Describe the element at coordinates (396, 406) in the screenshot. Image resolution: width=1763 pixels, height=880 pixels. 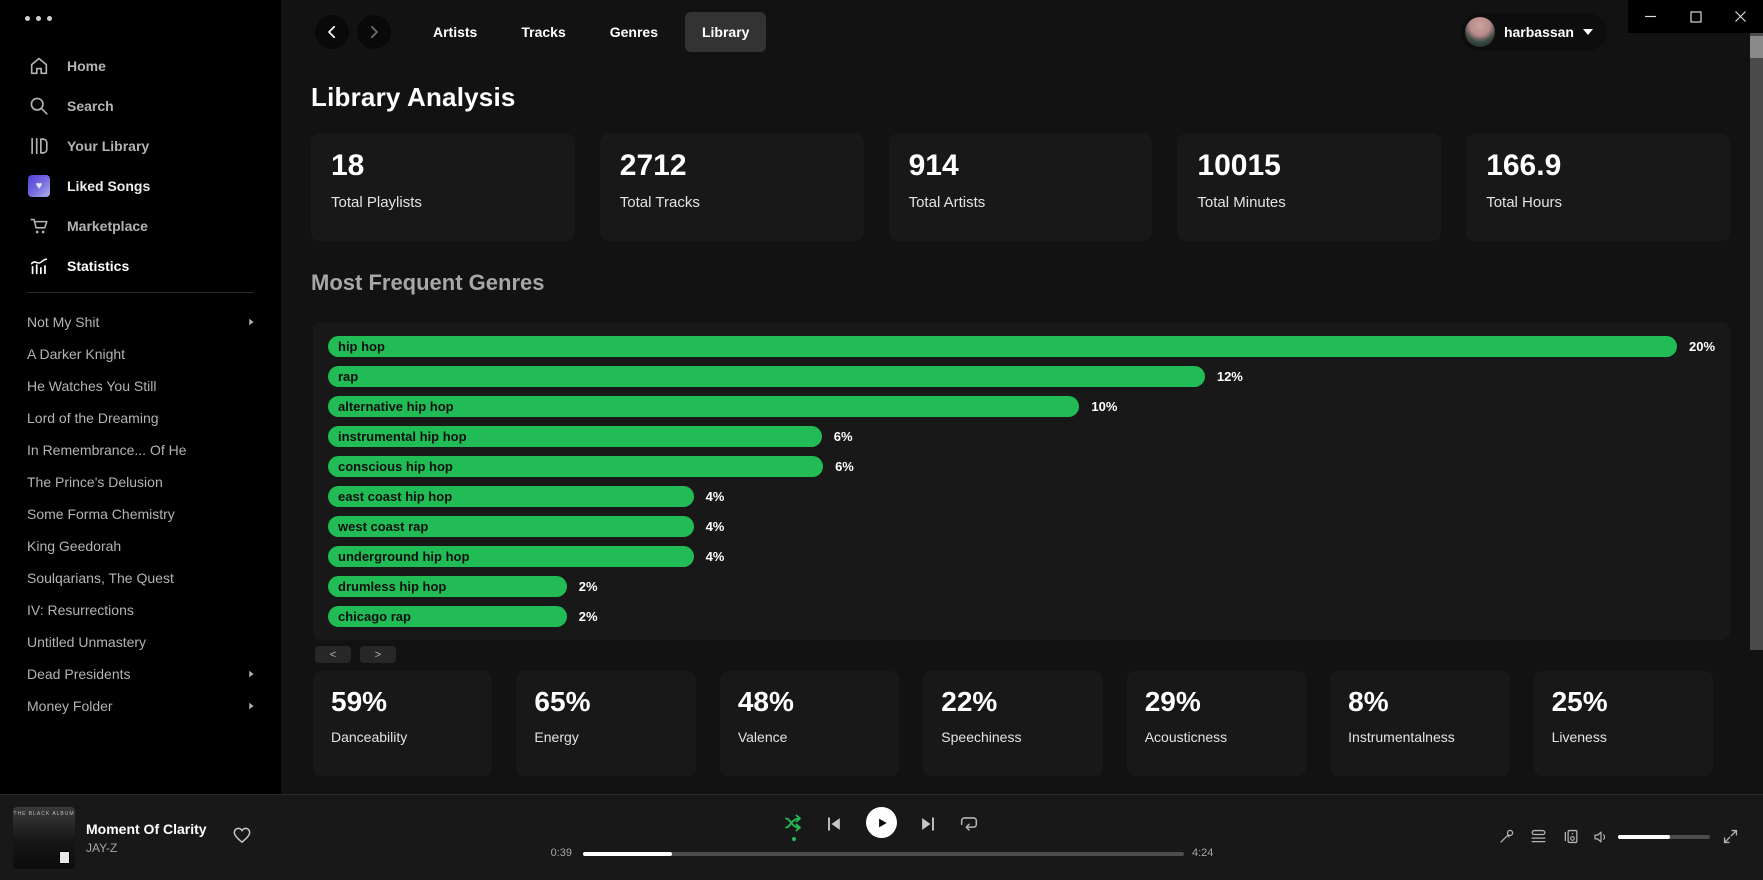
I see `genre-bar-label: alternative hip hop` at that location.